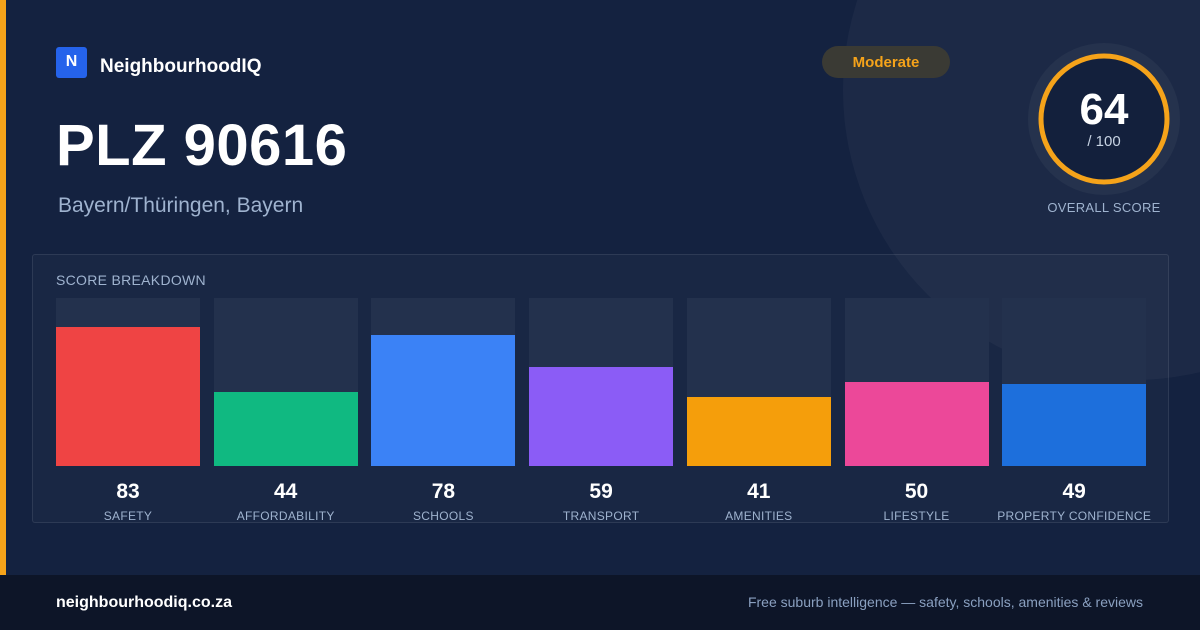 Image resolution: width=1200 pixels, height=630 pixels. What do you see at coordinates (601, 491) in the screenshot?
I see `bar-value-transport: 59` at bounding box center [601, 491].